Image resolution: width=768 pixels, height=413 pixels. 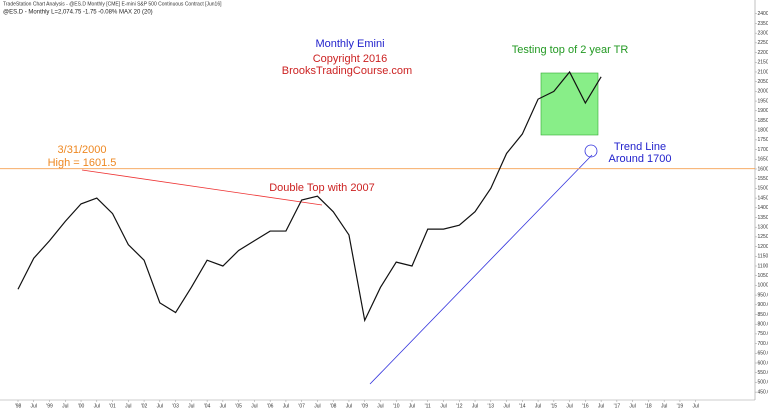 I want to click on y-tick-label: 1600.00, so click(x=763, y=169).